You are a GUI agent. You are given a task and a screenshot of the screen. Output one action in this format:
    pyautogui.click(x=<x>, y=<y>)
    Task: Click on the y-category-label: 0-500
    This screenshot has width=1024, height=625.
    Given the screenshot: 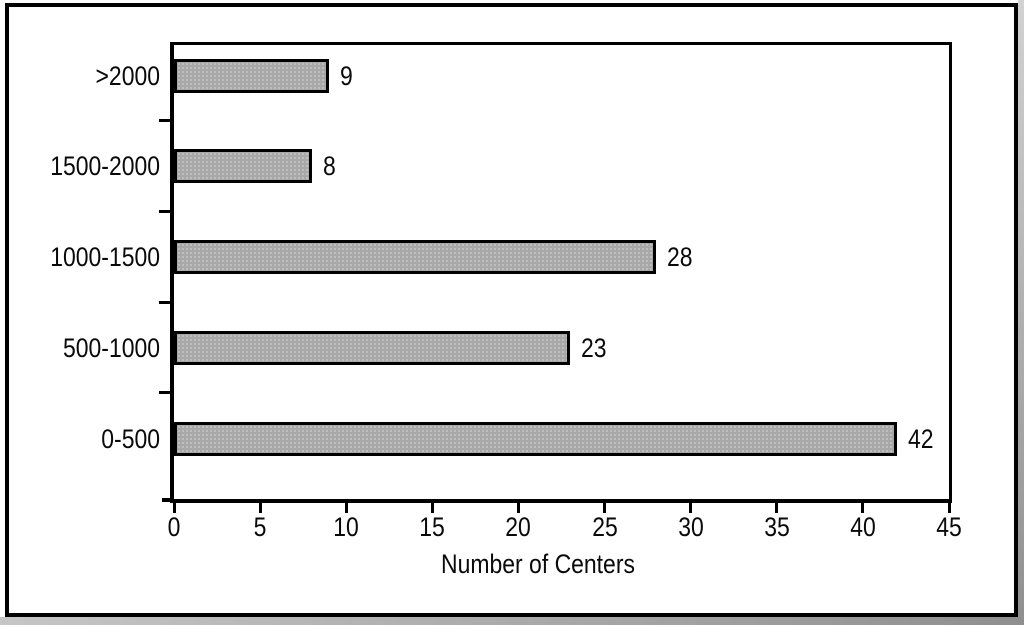 What is the action you would take?
    pyautogui.click(x=130, y=439)
    